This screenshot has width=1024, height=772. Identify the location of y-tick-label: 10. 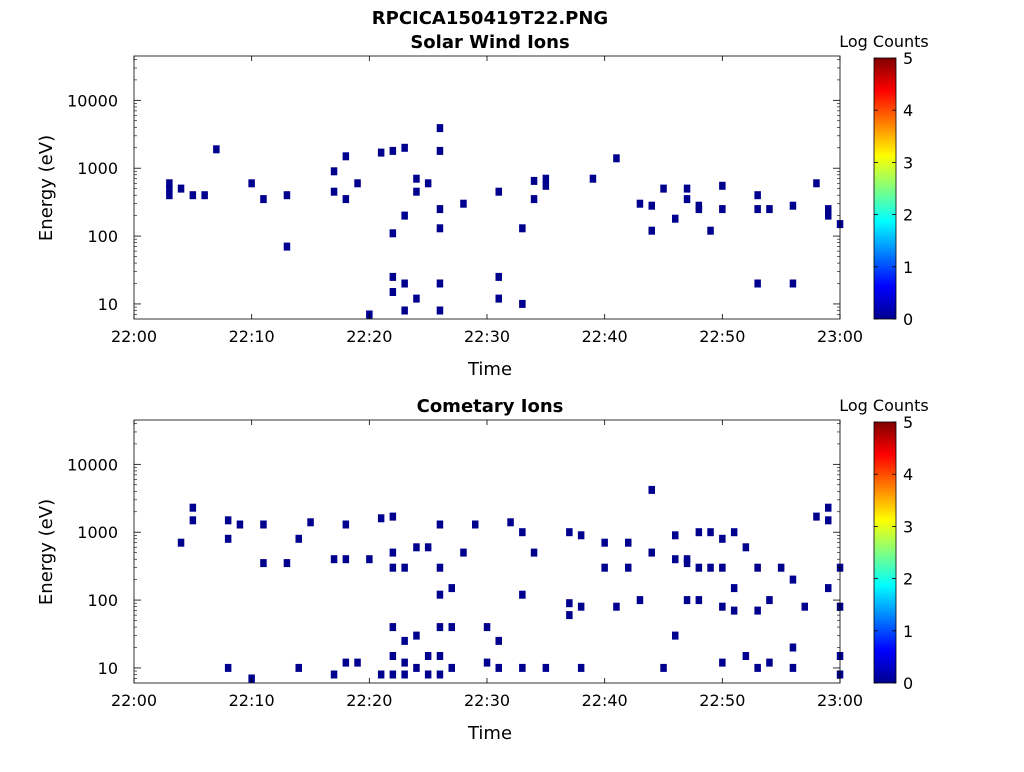
(108, 304).